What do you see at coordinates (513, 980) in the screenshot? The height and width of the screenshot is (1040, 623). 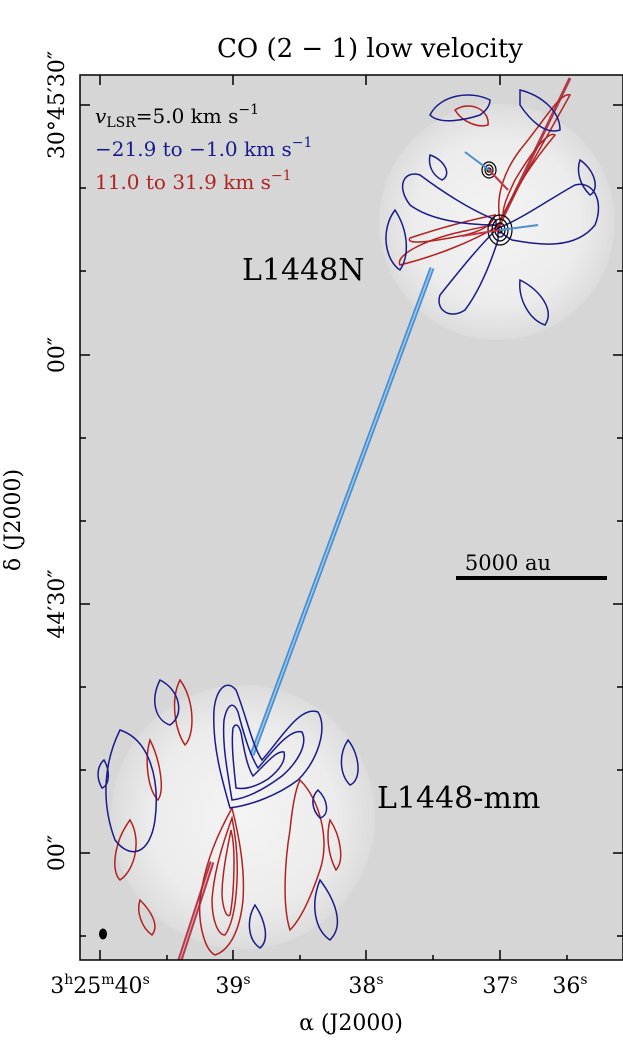 I see `x-tick-3-unit: s` at bounding box center [513, 980].